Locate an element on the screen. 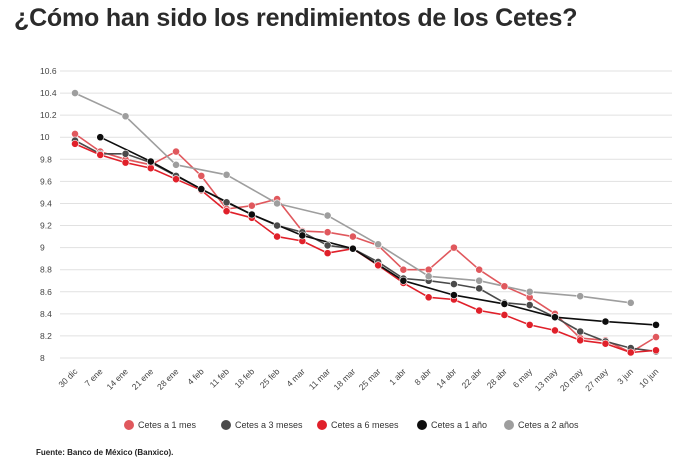 The image size is (693, 464). x-tick-label: 4 mar is located at coordinates (295, 377).